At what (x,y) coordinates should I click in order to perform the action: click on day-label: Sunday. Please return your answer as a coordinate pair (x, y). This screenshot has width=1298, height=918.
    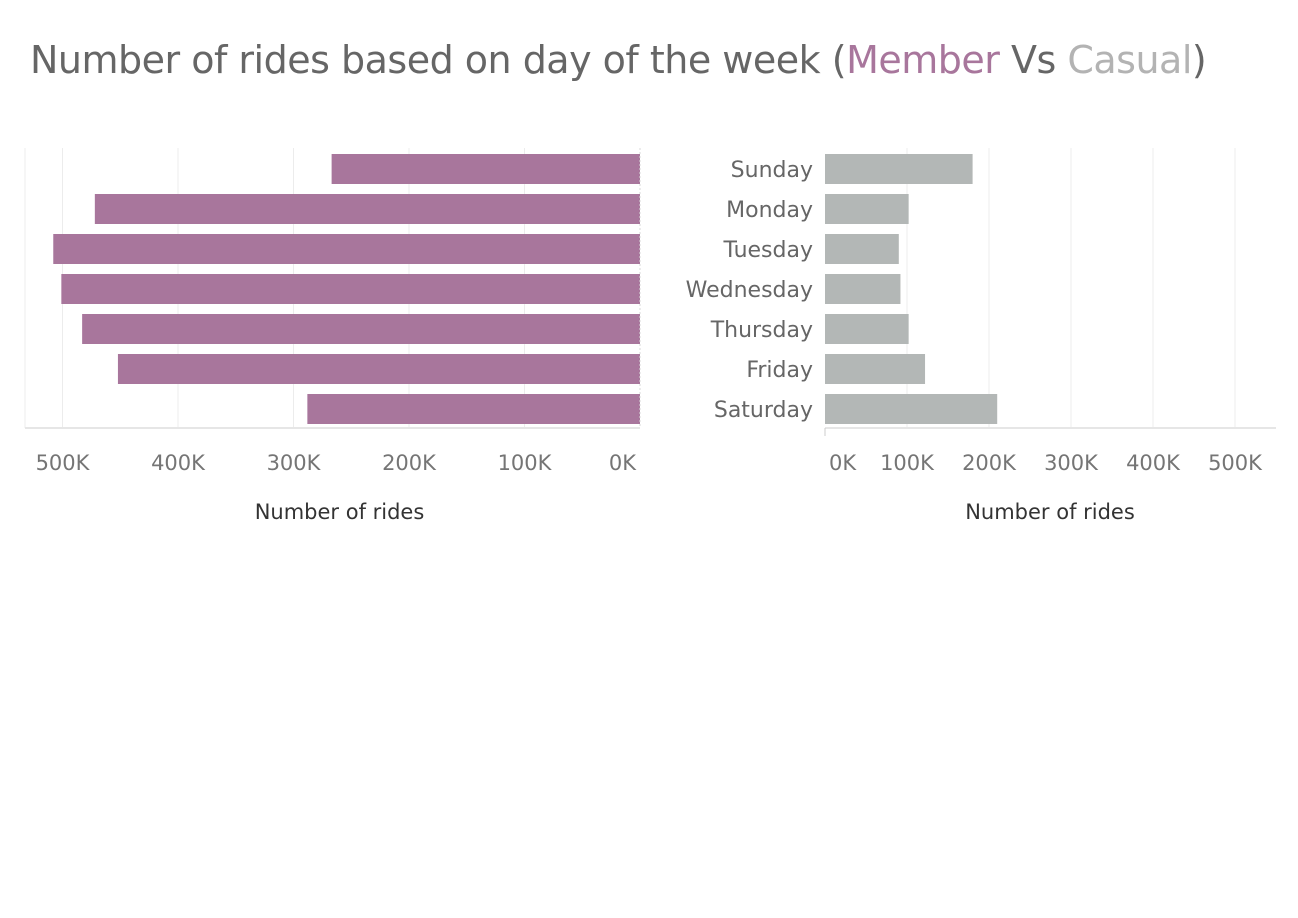
    Looking at the image, I should click on (772, 170).